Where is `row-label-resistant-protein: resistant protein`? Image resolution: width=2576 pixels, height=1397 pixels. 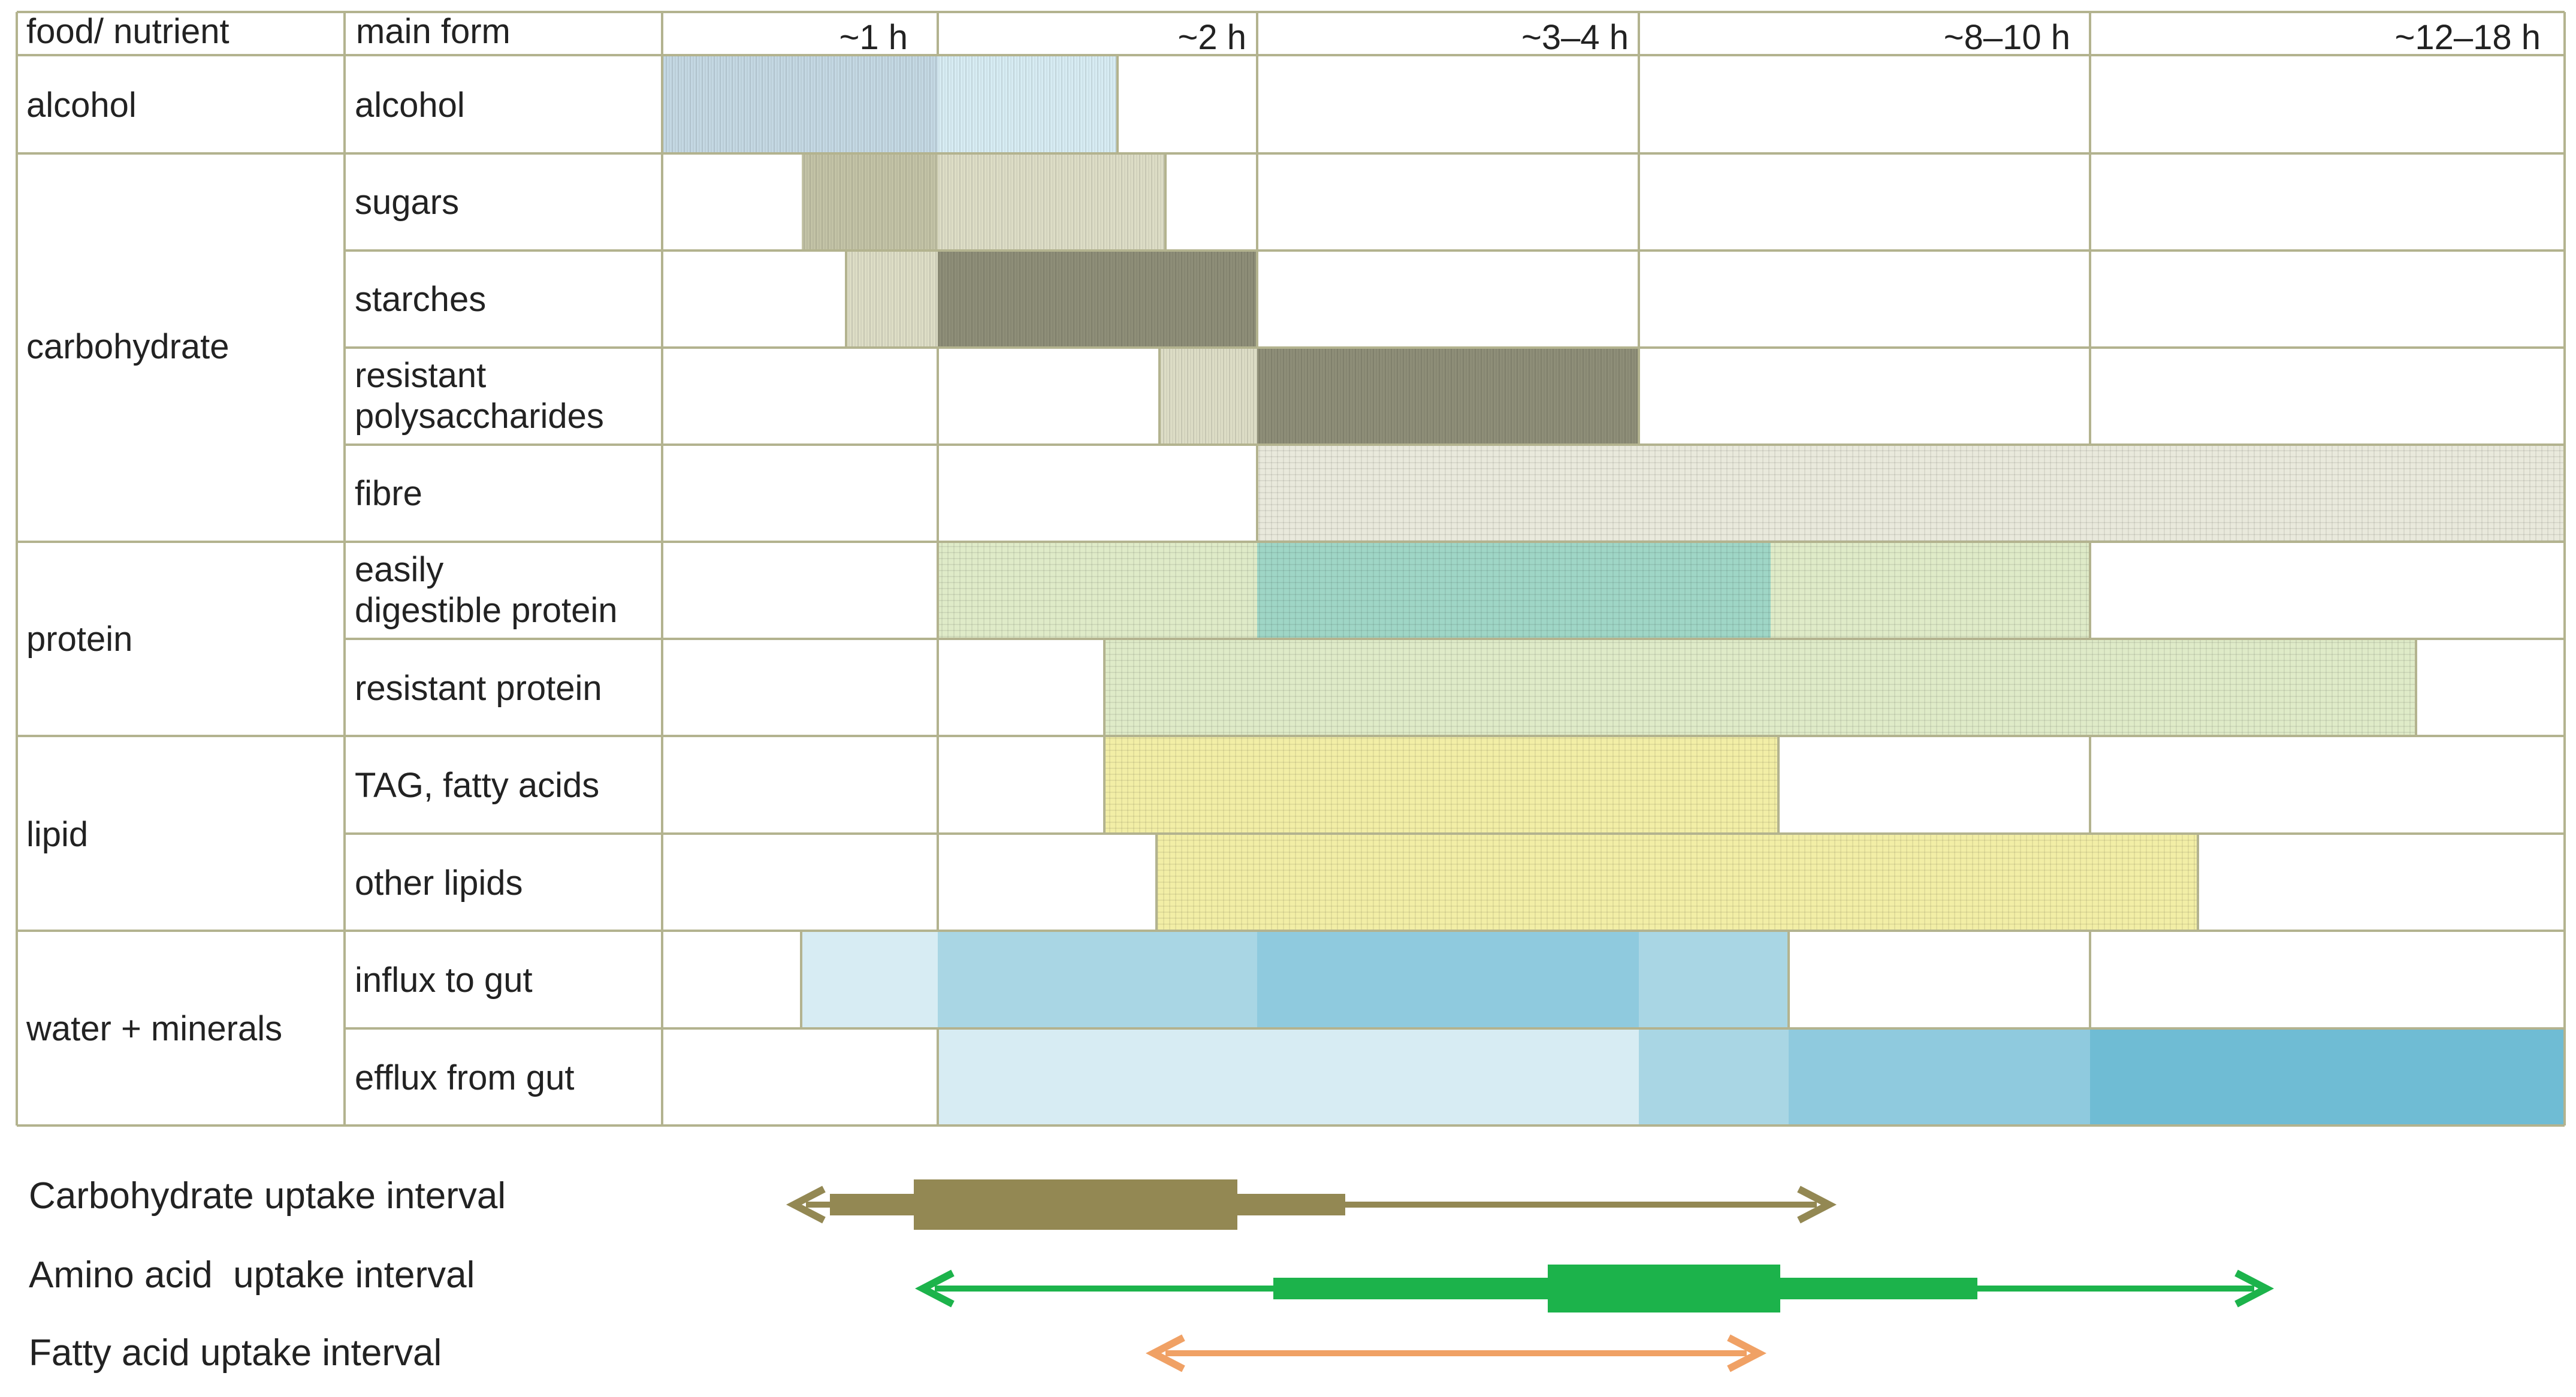 row-label-resistant-protein: resistant protein is located at coordinates (479, 688).